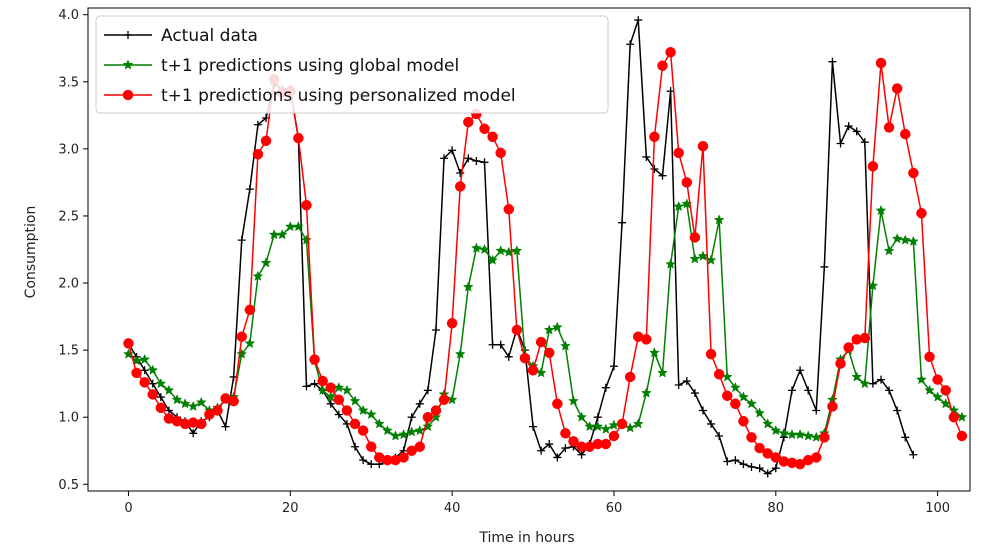  Describe the element at coordinates (68, 418) in the screenshot. I see `y-tick-label: 1.0` at that location.